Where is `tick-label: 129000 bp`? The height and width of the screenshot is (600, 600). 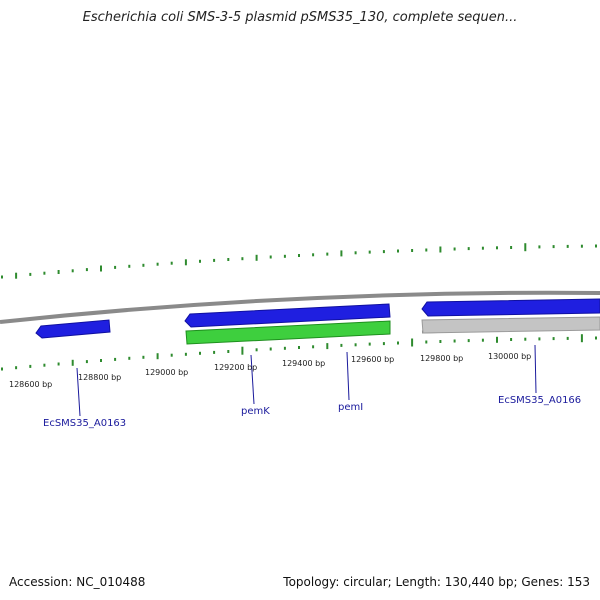 tick-label: 129000 bp is located at coordinates (166, 372).